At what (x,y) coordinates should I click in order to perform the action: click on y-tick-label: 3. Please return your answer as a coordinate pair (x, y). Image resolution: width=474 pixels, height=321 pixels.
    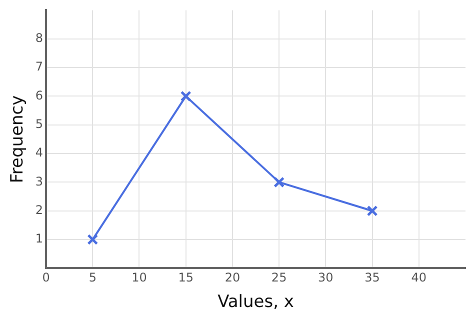
    Looking at the image, I should click on (39, 181).